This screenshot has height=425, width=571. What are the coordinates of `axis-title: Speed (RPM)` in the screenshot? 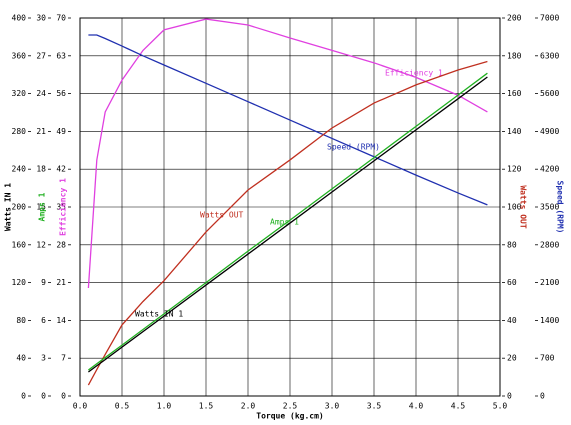 It's located at (560, 207).